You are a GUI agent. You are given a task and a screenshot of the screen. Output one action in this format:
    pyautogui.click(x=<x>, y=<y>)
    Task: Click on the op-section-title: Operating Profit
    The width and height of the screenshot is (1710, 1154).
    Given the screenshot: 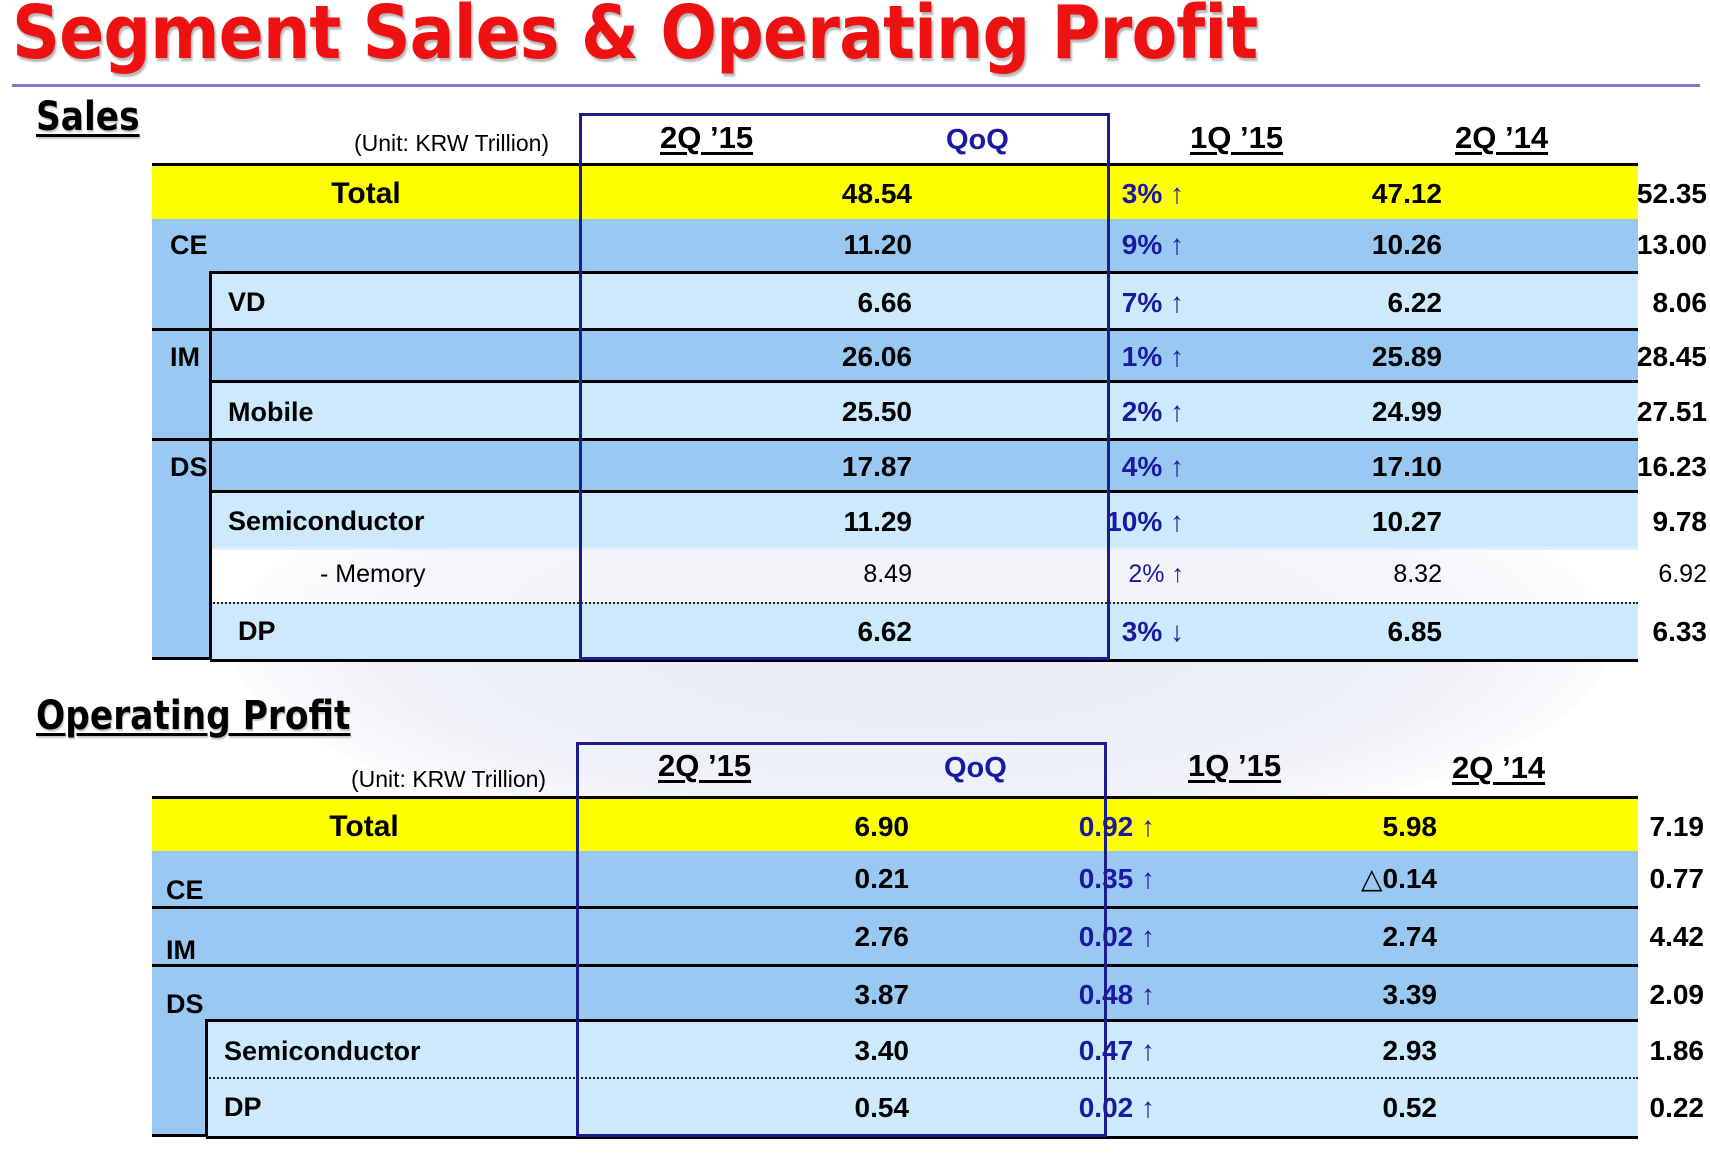 What is the action you would take?
    pyautogui.click(x=193, y=716)
    